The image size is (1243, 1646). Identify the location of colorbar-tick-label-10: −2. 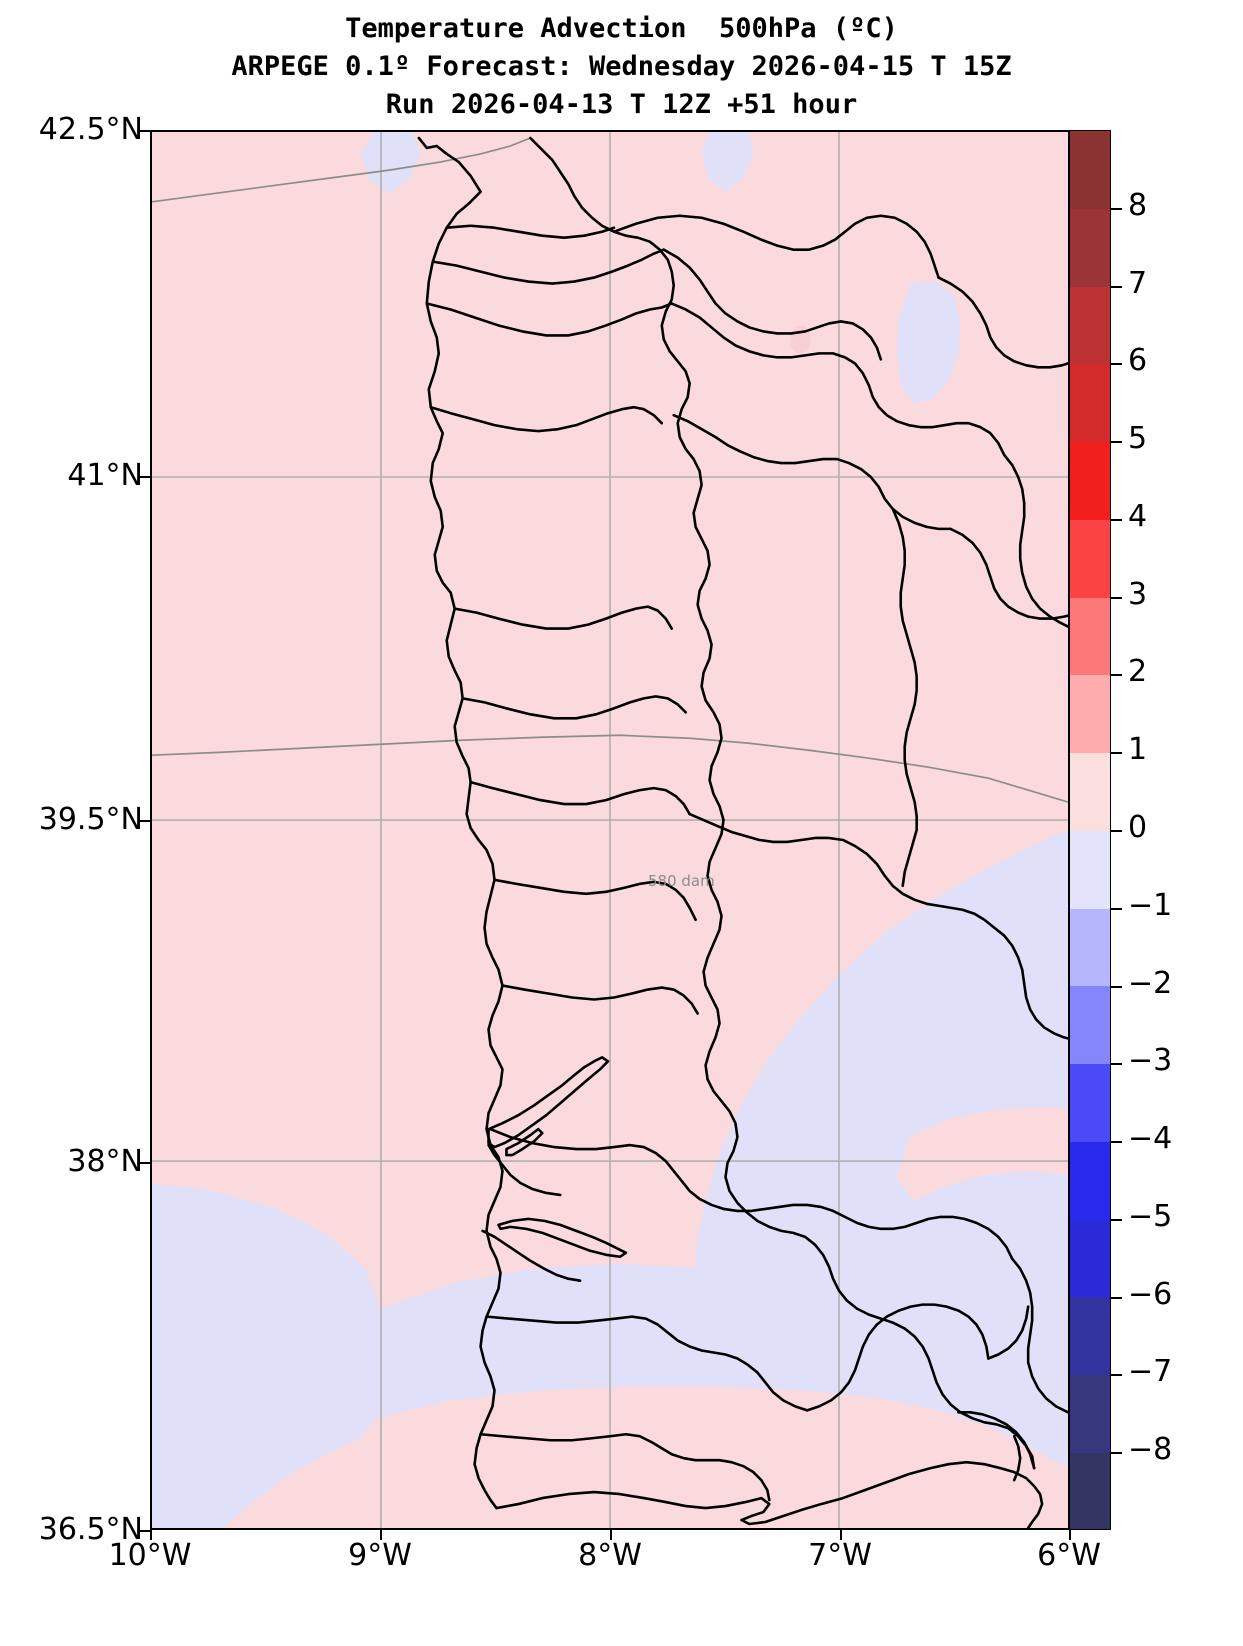
(1150, 983).